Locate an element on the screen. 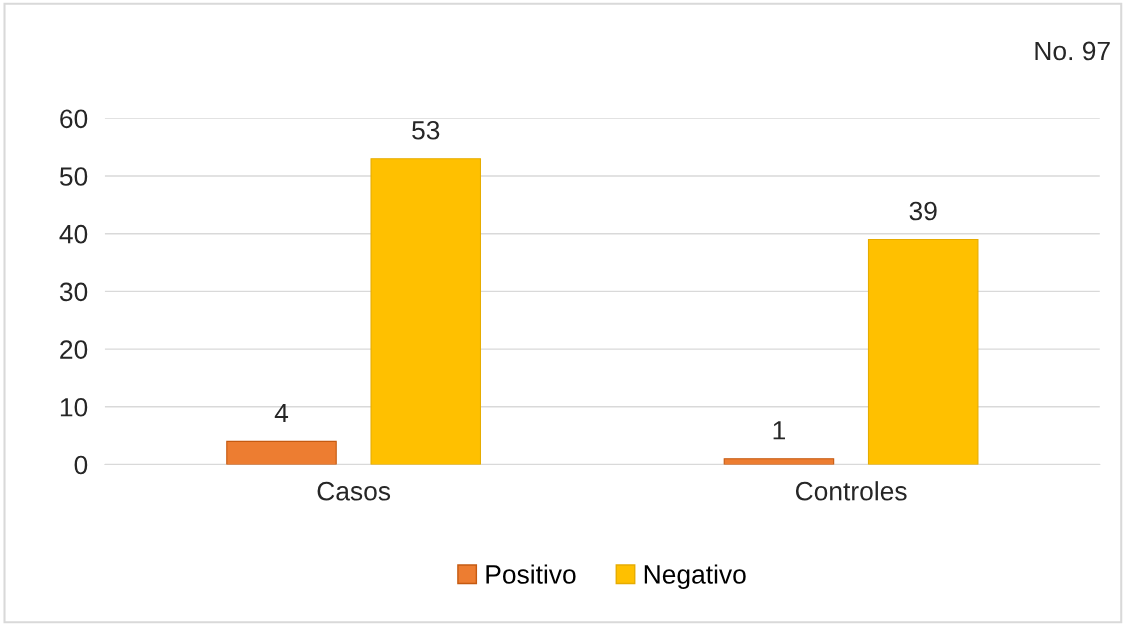 The width and height of the screenshot is (1128, 626). legend-label: Positivo is located at coordinates (531, 574).